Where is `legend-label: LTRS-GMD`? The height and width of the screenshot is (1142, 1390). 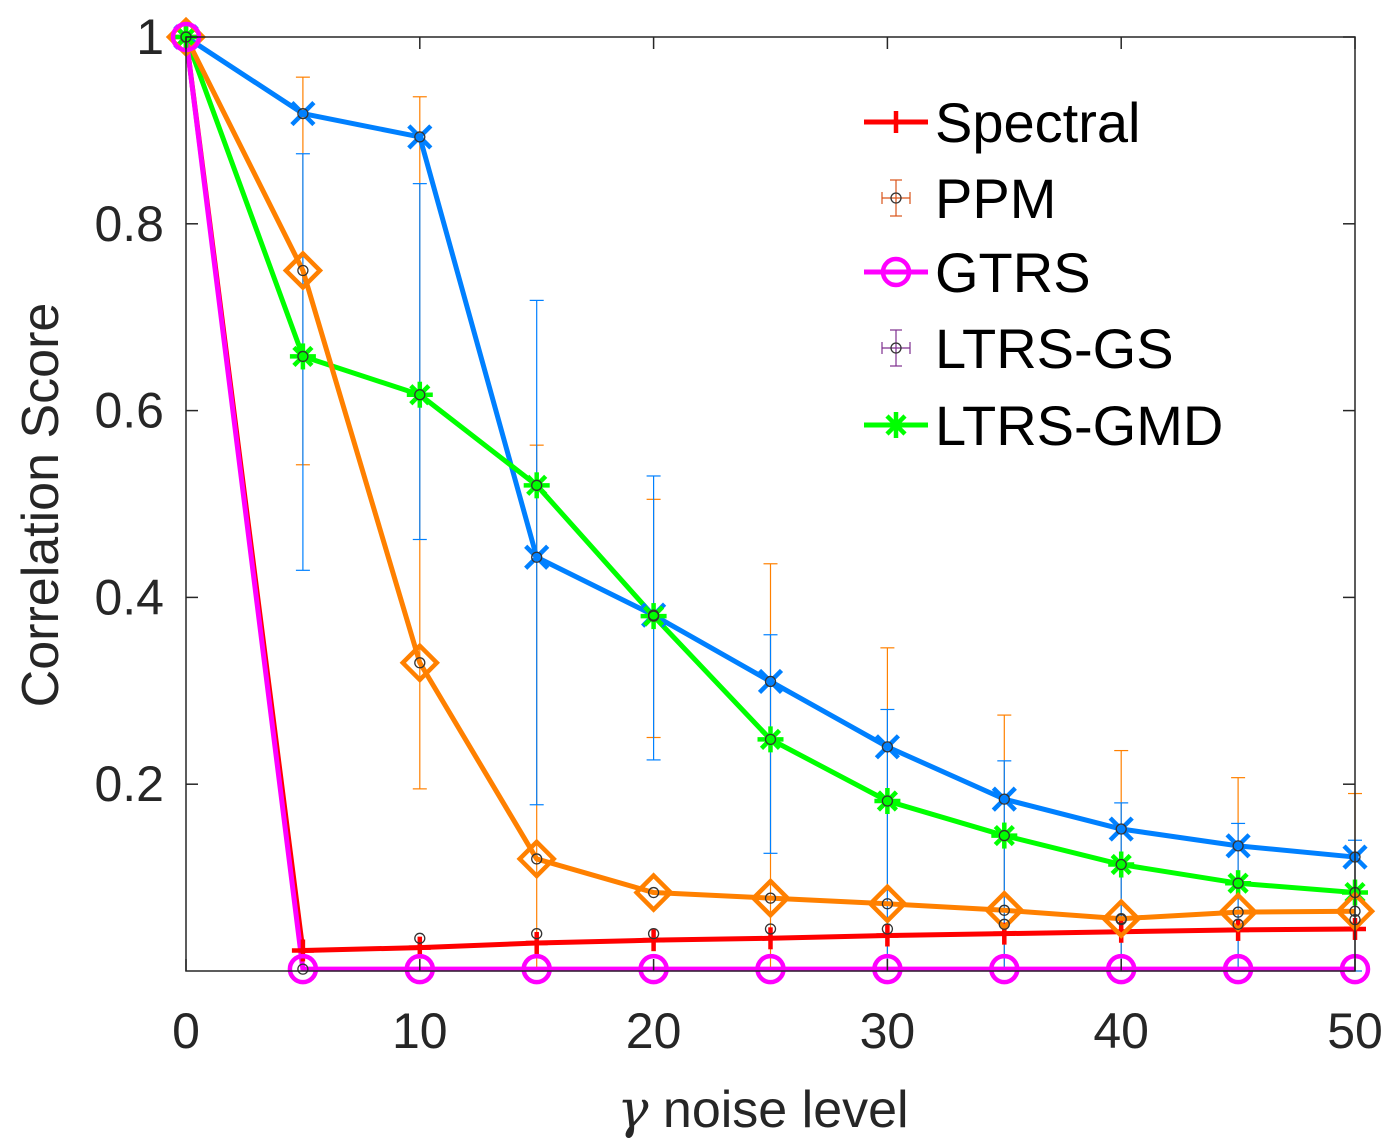
legend-label: LTRS-GMD is located at coordinates (1079, 425).